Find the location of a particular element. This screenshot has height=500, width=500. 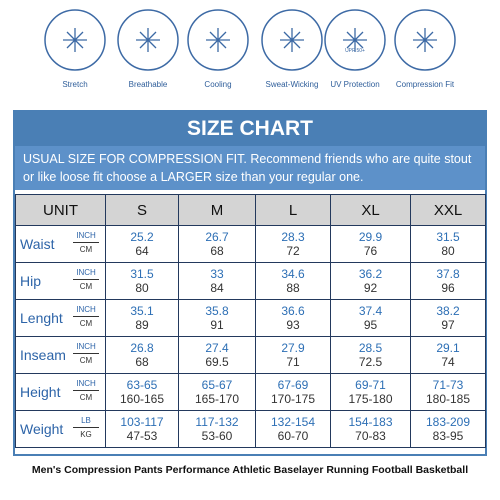

value-cell: 38.2 97 is located at coordinates (448, 318).